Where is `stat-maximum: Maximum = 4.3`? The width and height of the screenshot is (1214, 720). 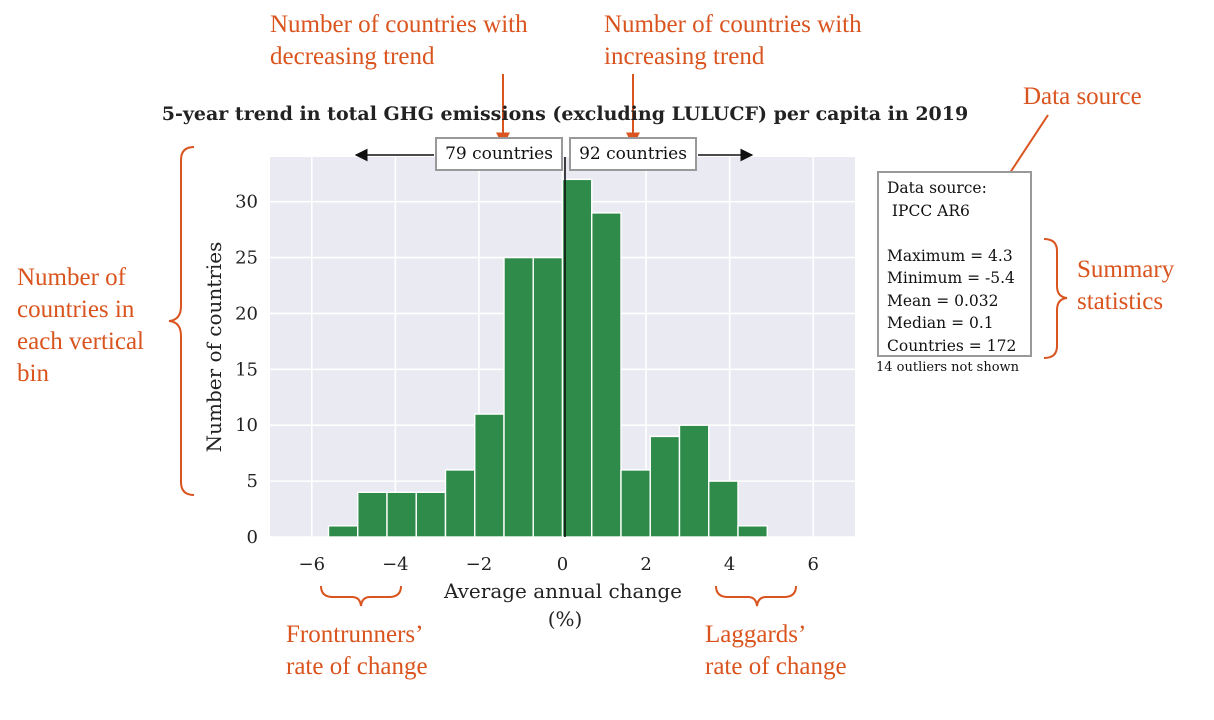 stat-maximum: Maximum = 4.3 is located at coordinates (950, 255).